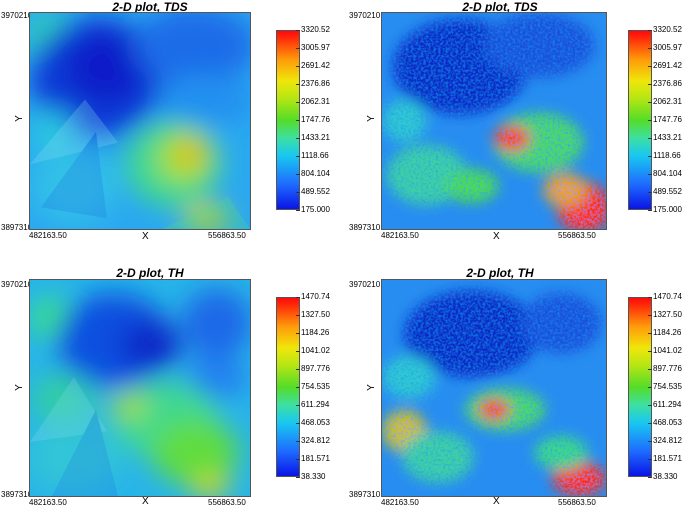 The image size is (685, 507). I want to click on colorbar-tick-label: 489.552, so click(315, 191).